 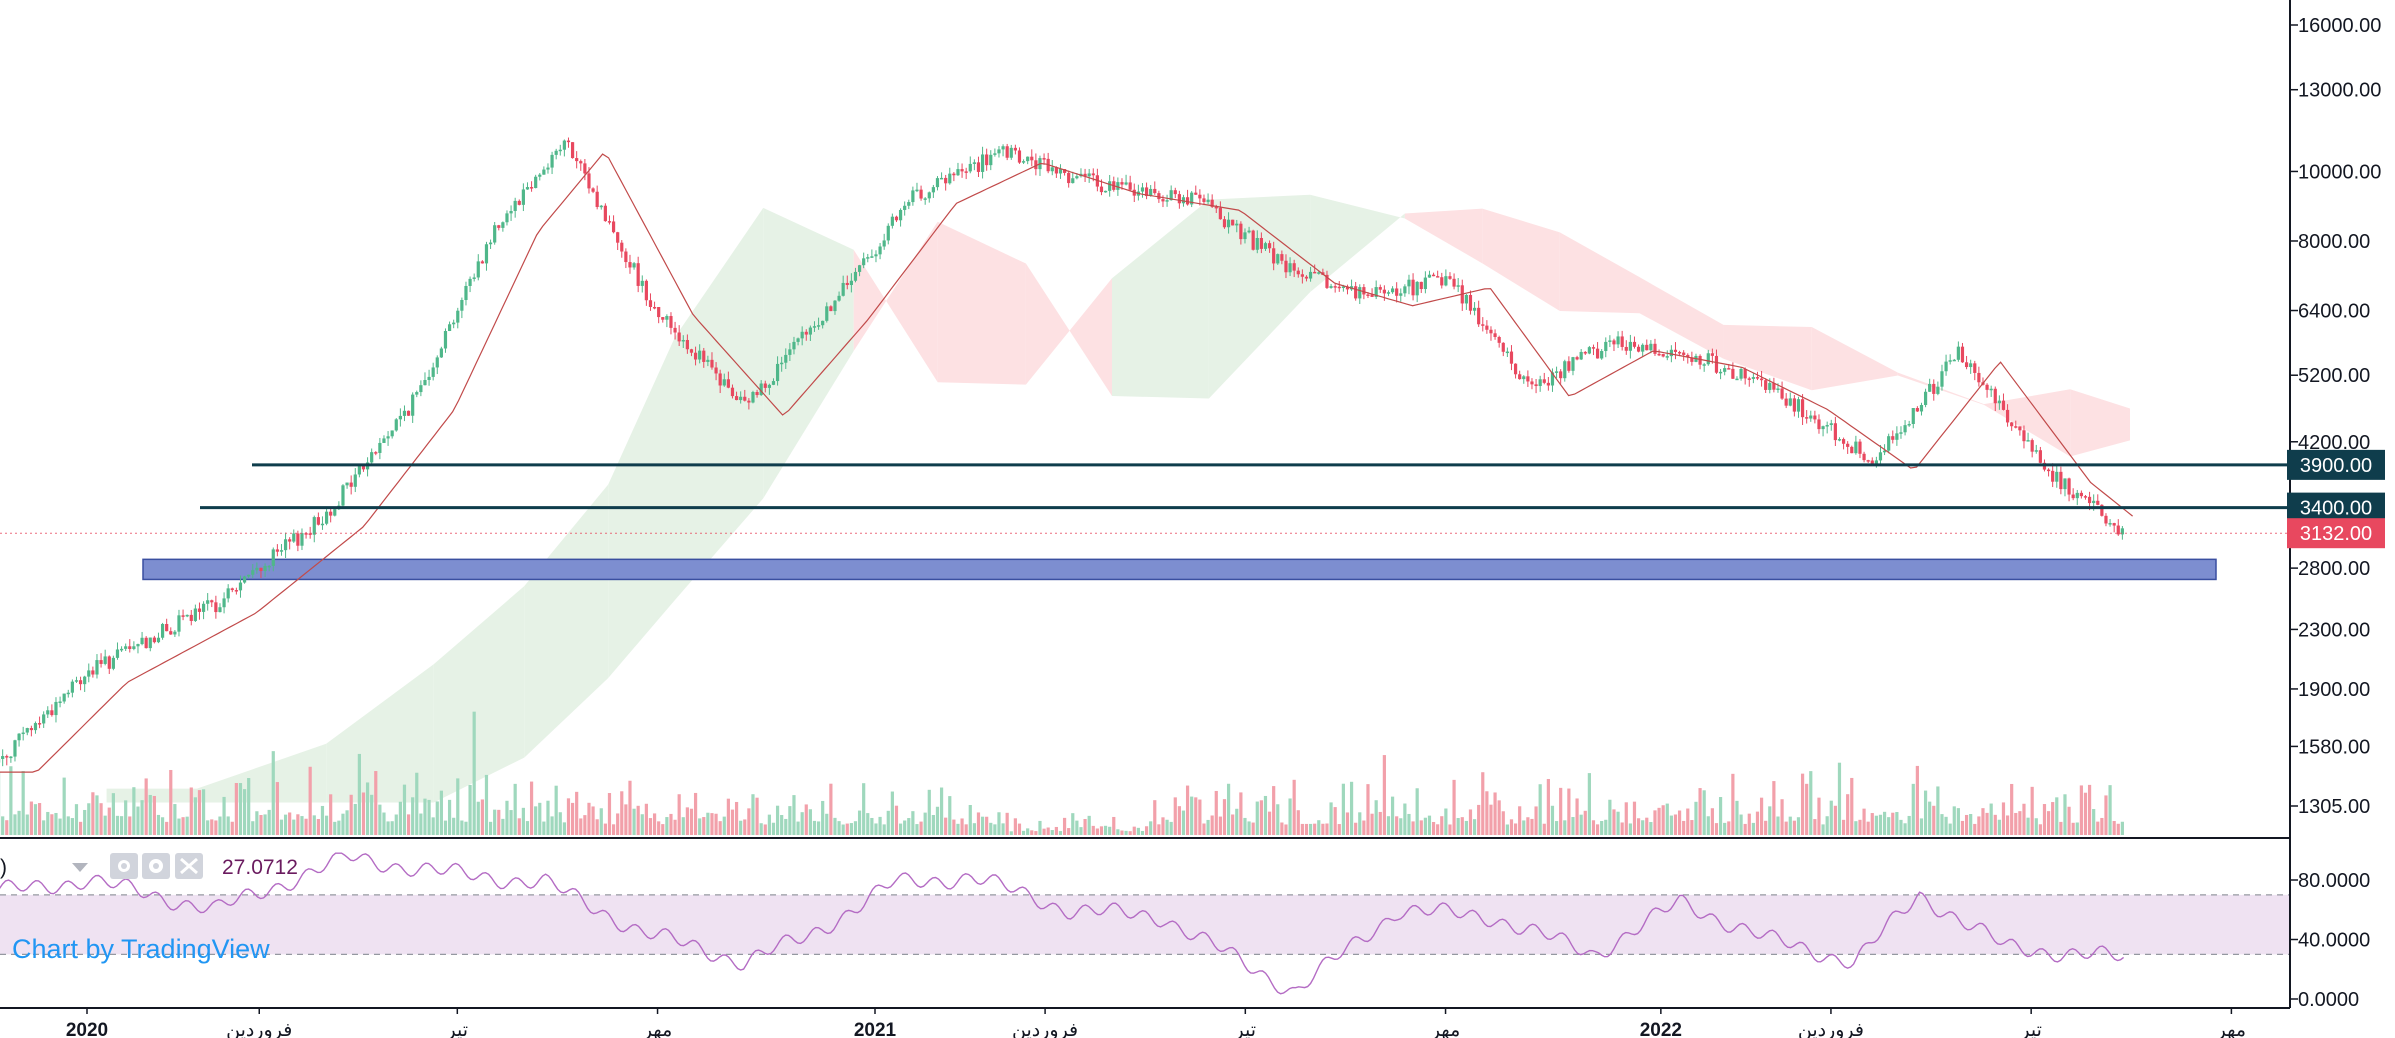 I want to click on level-badge-label: 3400.00, so click(x=2336, y=509).